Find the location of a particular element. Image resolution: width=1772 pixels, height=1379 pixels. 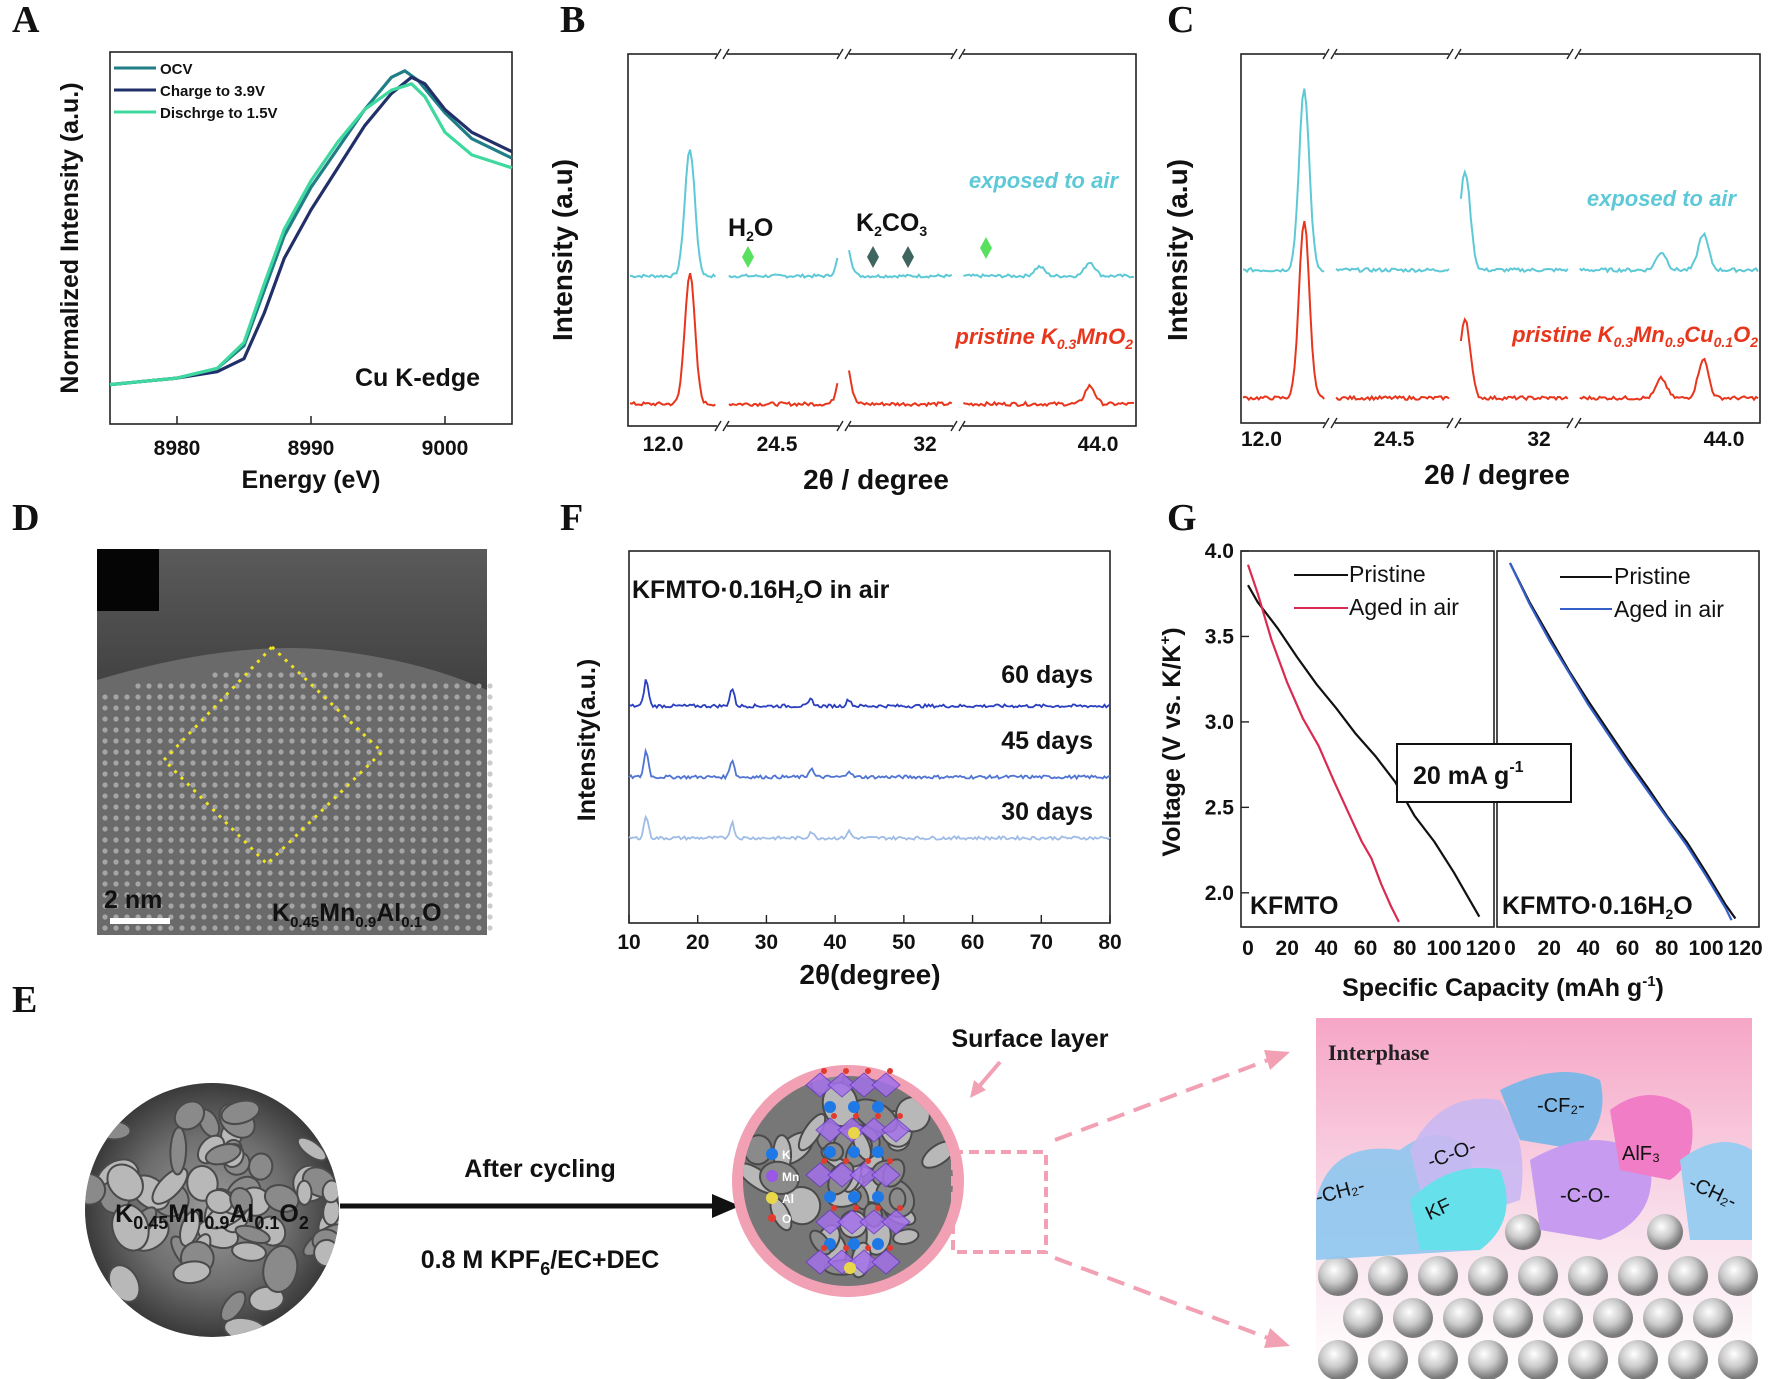

panel-c-exposed-label: exposed to air is located at coordinates (1662, 198).